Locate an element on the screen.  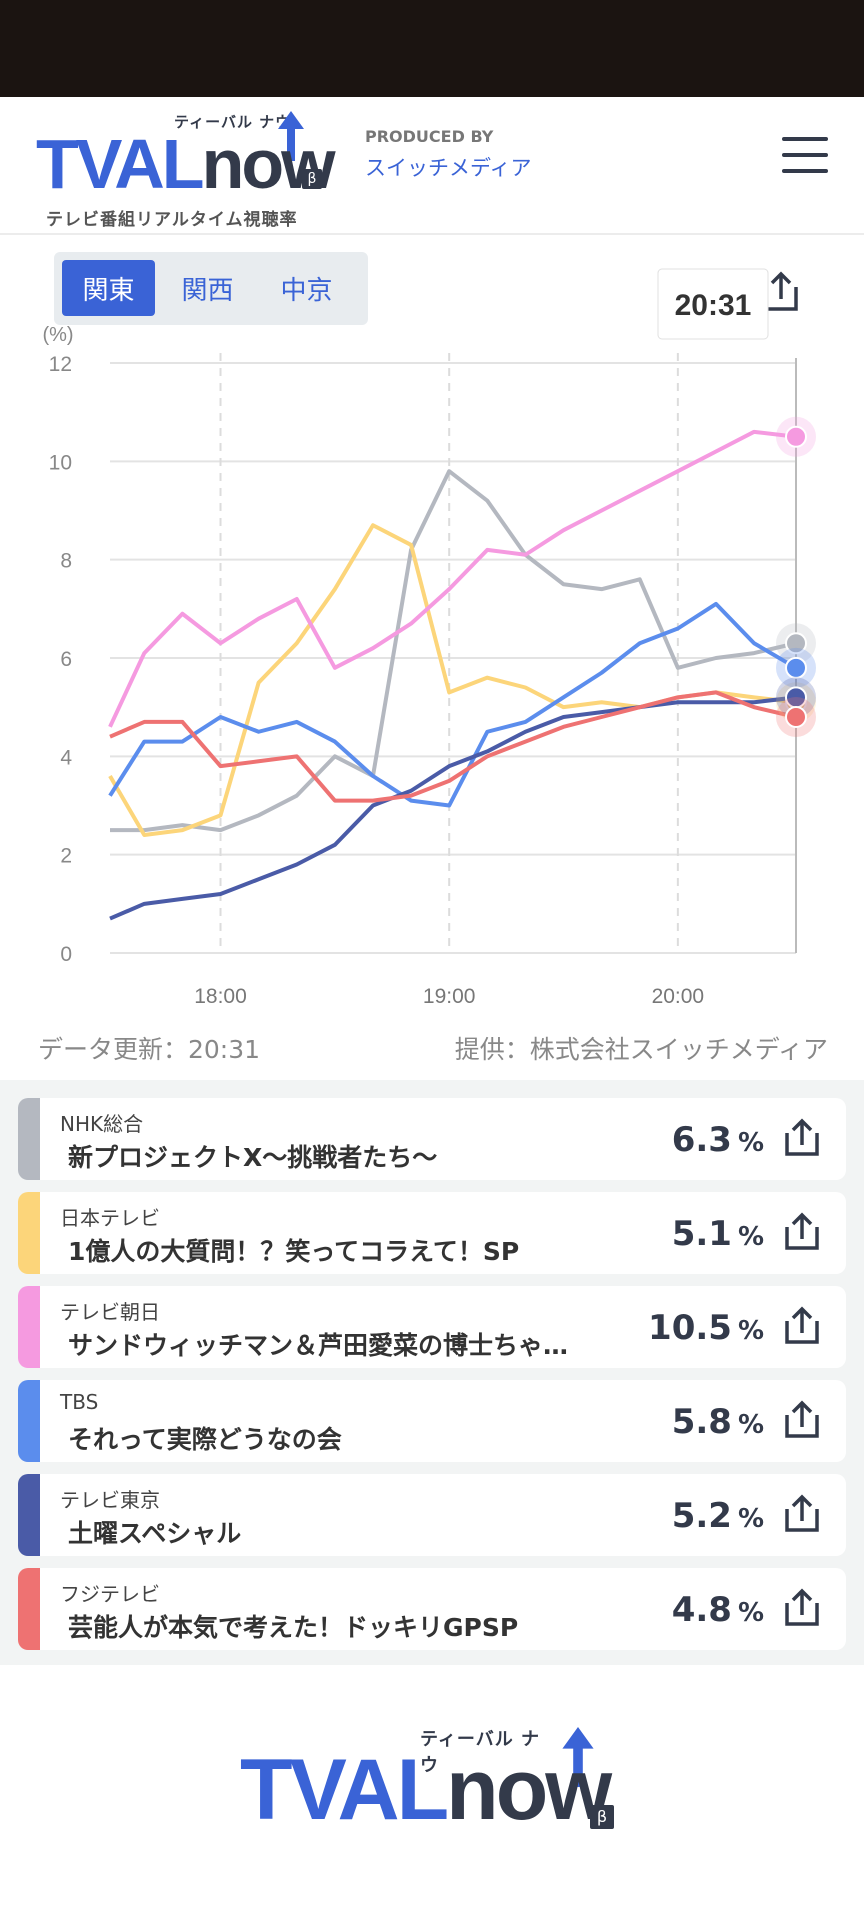
channel-name: テレビ東京 is located at coordinates (110, 1500).